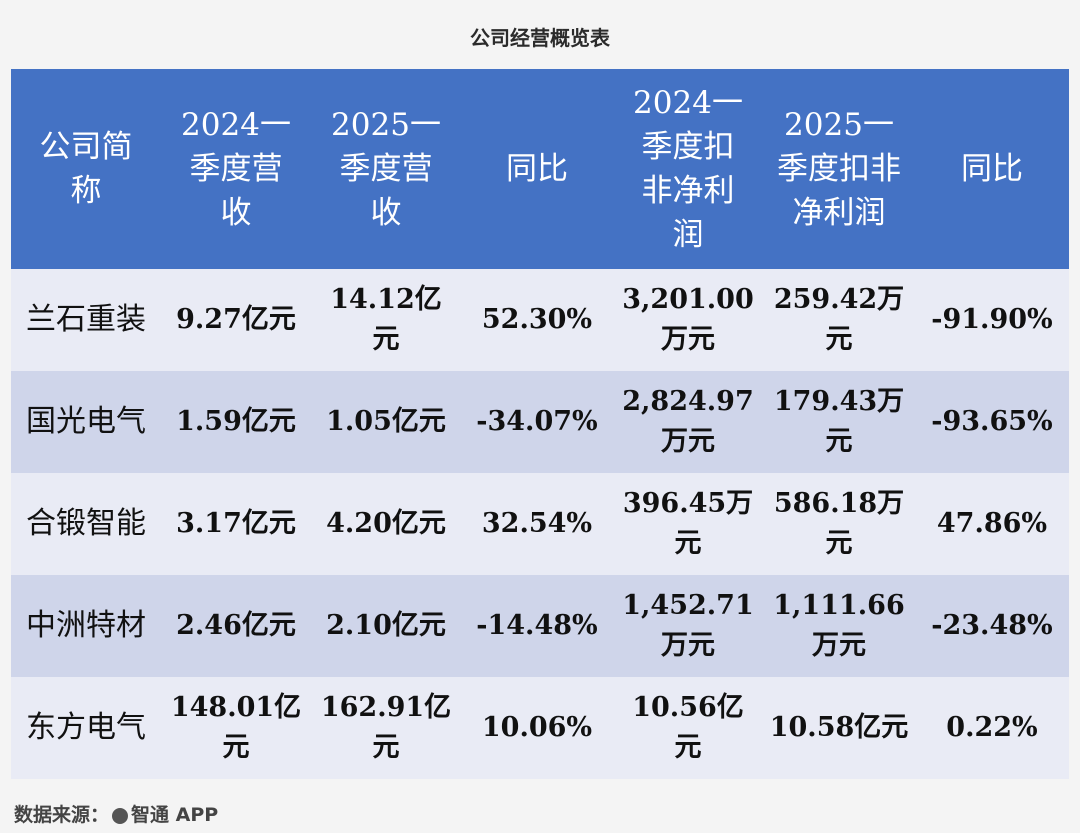  What do you see at coordinates (992, 626) in the screenshot?
I see `table-cell: -23.48%` at bounding box center [992, 626].